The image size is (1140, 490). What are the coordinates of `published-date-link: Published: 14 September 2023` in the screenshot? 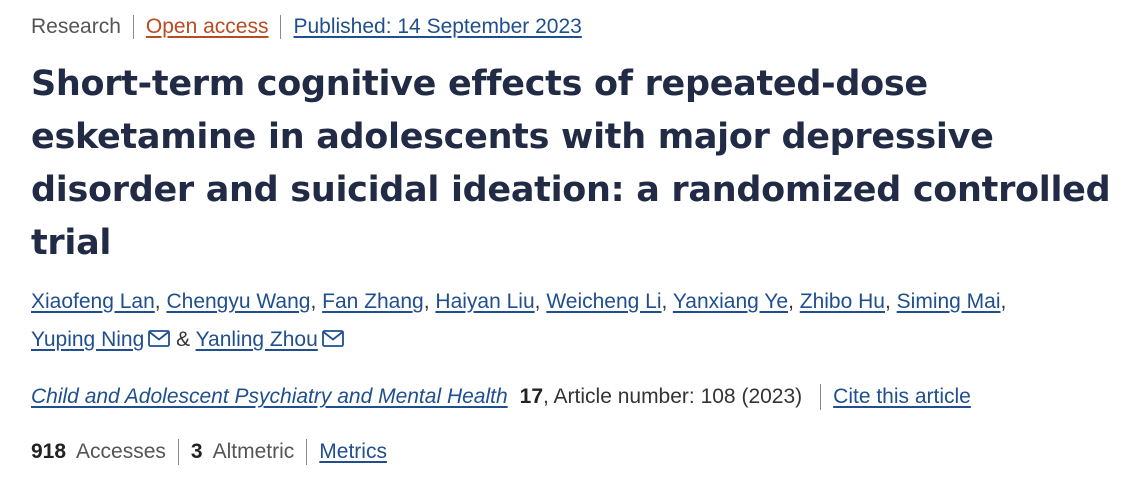 It's located at (437, 26).